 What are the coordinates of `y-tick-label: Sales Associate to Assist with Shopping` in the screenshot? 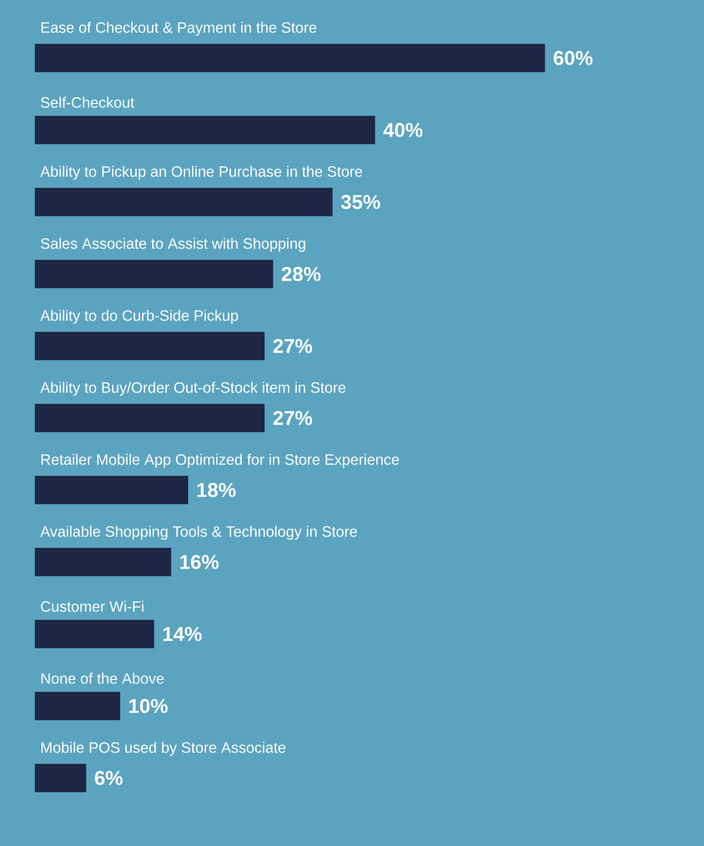 It's located at (173, 245).